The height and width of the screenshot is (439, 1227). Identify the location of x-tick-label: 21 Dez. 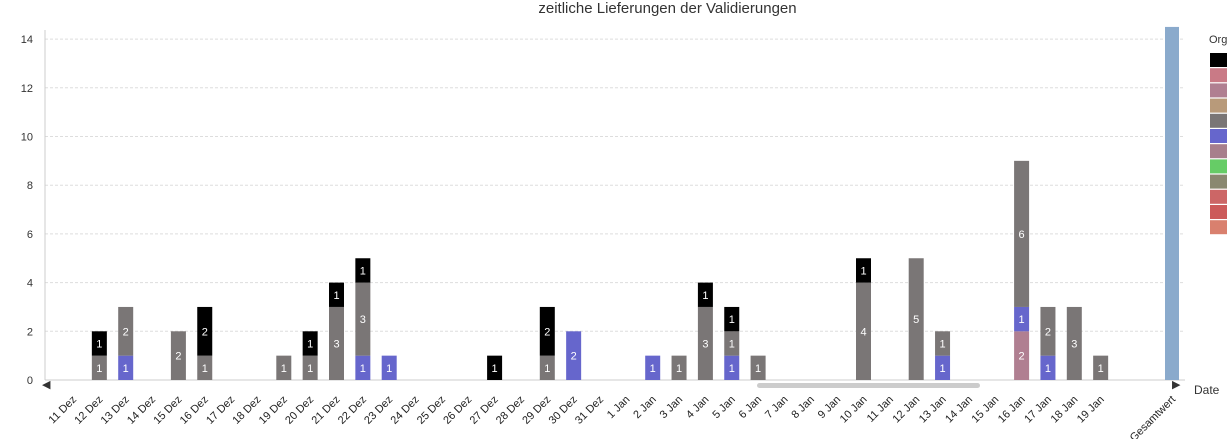
(325, 410).